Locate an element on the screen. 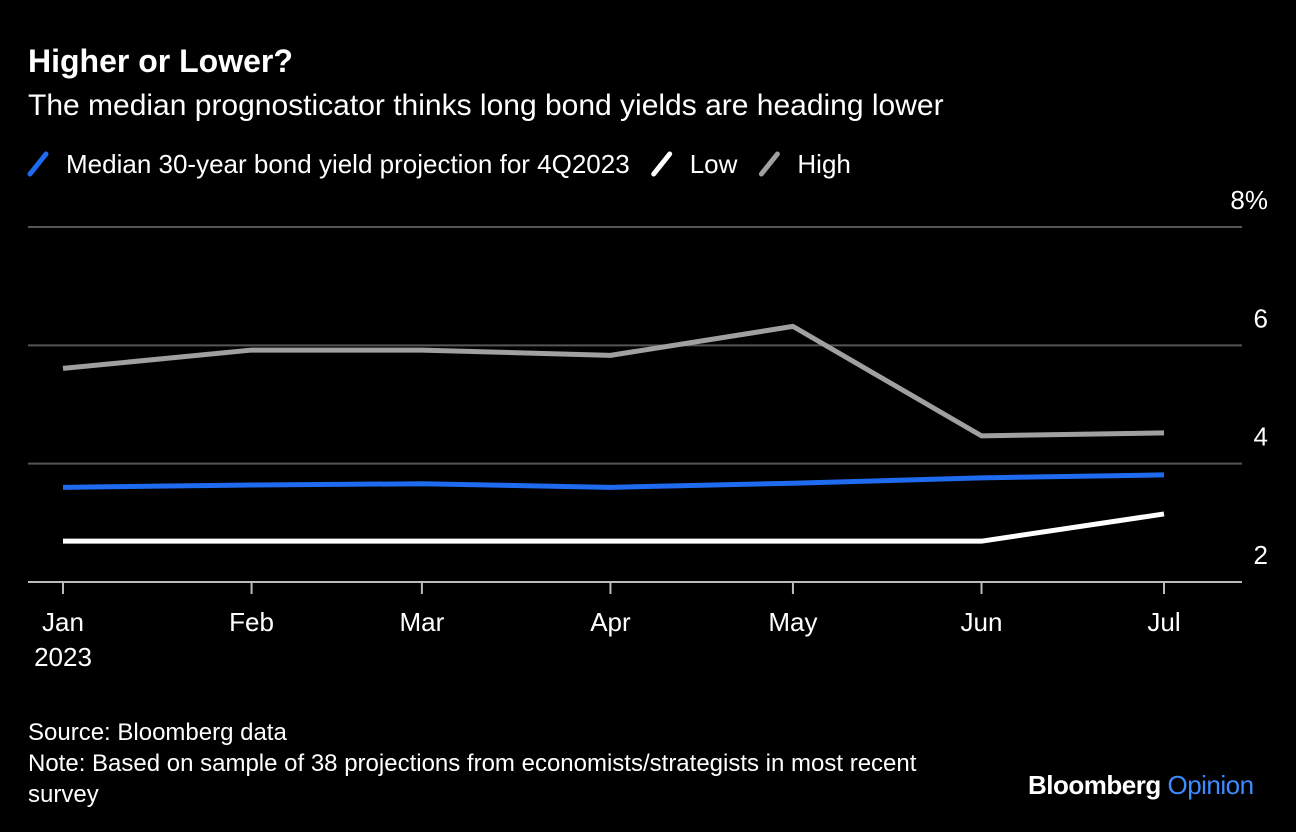  x-tick-label: Mar is located at coordinates (421, 622).